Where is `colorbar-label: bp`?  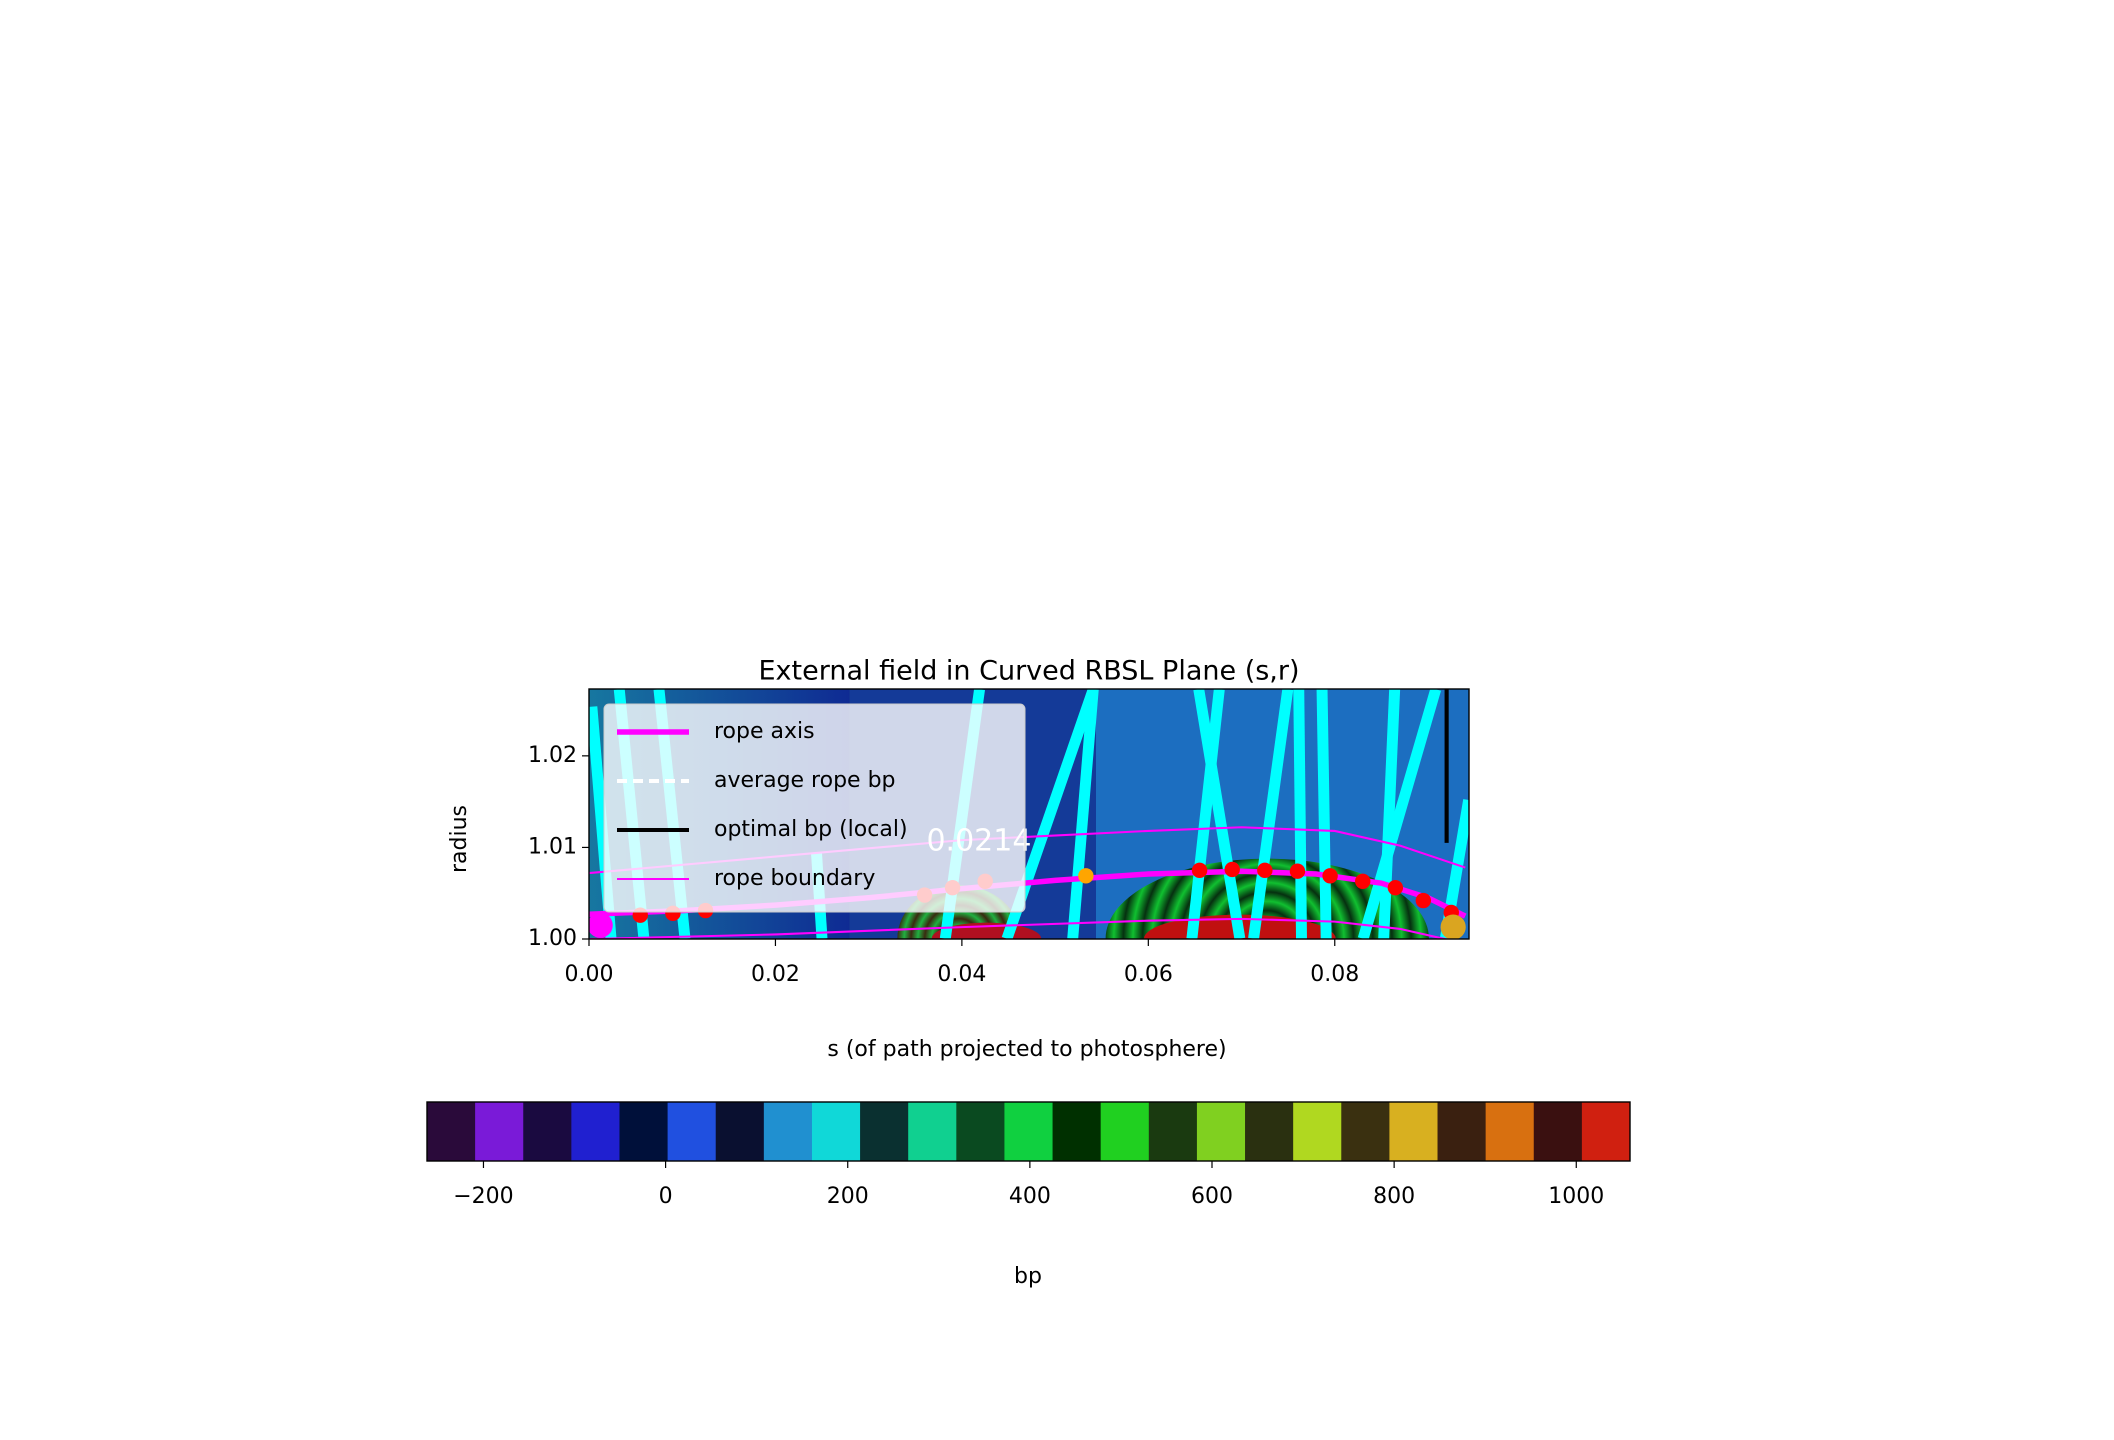
colorbar-label: bp is located at coordinates (1028, 1276).